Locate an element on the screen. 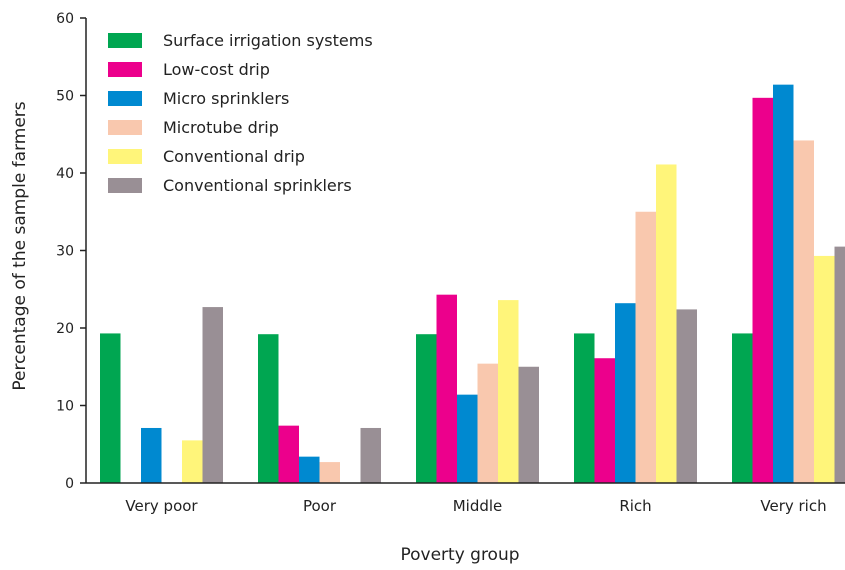 This screenshot has height=570, width=845. legend-swatch-conventional-sprinklers is located at coordinates (125, 185).